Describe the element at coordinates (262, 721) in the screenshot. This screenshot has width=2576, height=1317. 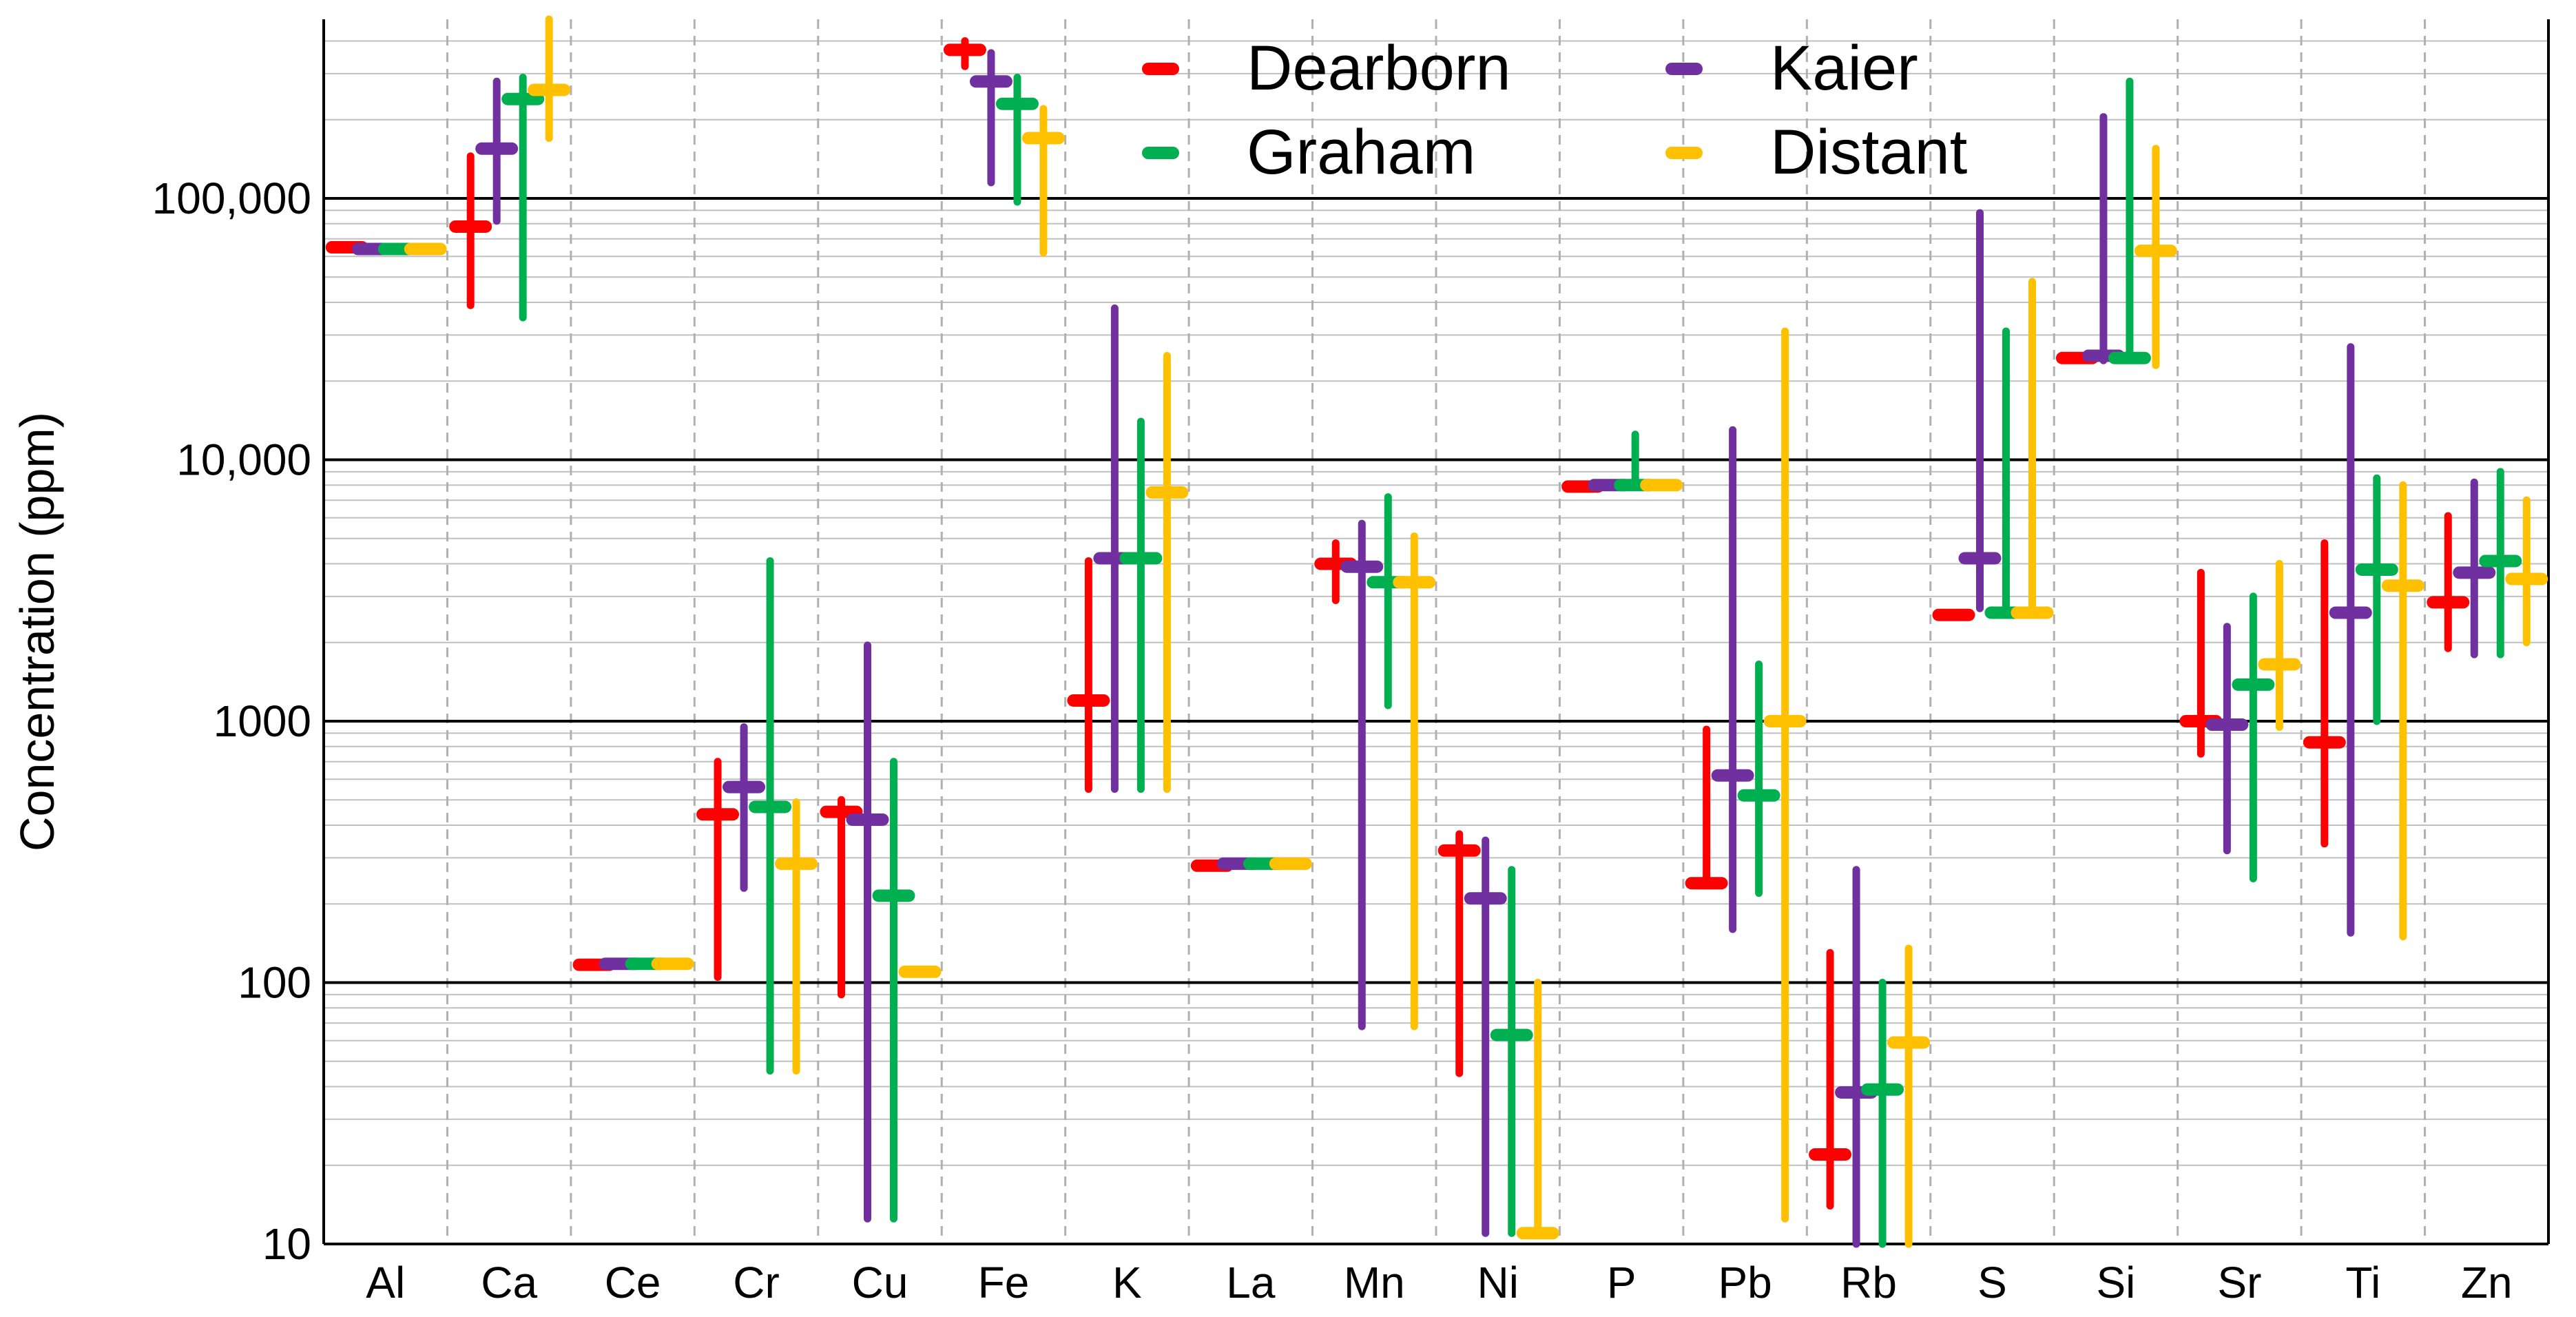
I see `y-tick-label: 1000` at that location.